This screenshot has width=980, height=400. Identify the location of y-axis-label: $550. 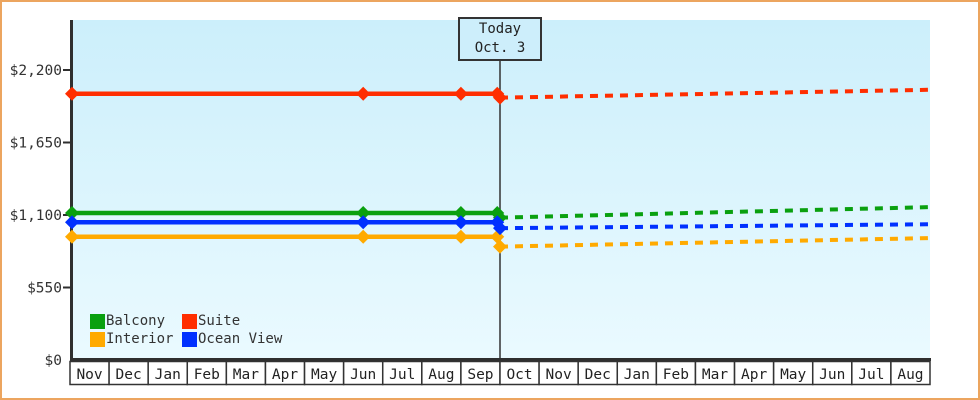
(44, 289).